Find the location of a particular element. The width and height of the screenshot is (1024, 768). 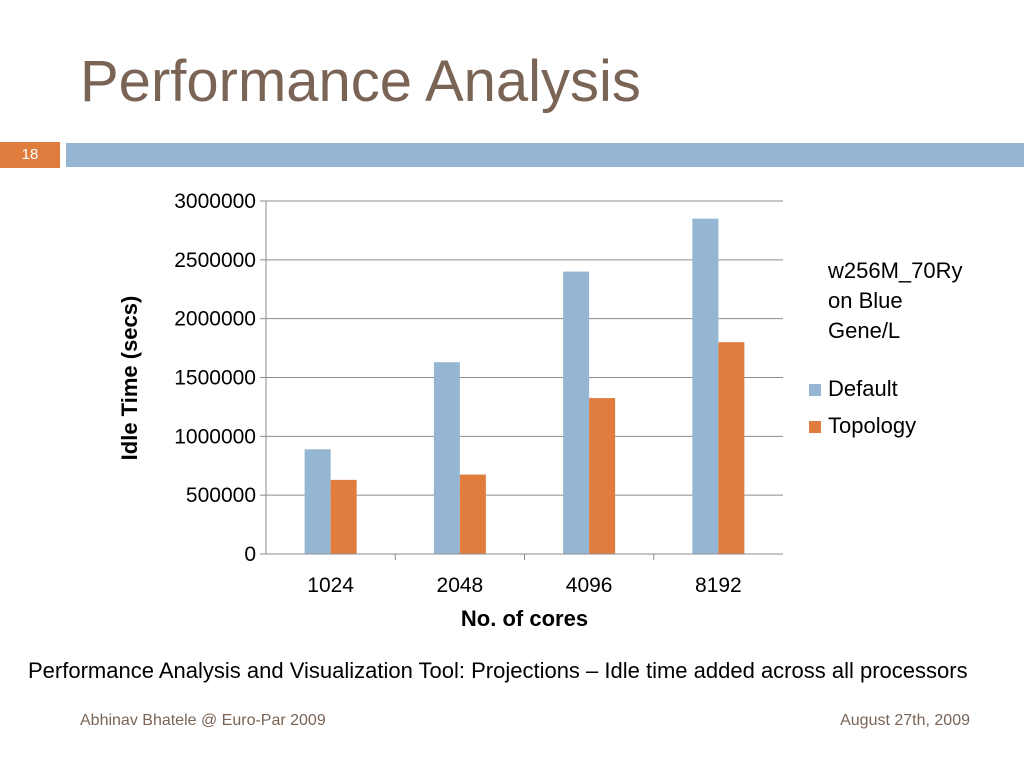

y-tick-label: 2000000 is located at coordinates (215, 319).